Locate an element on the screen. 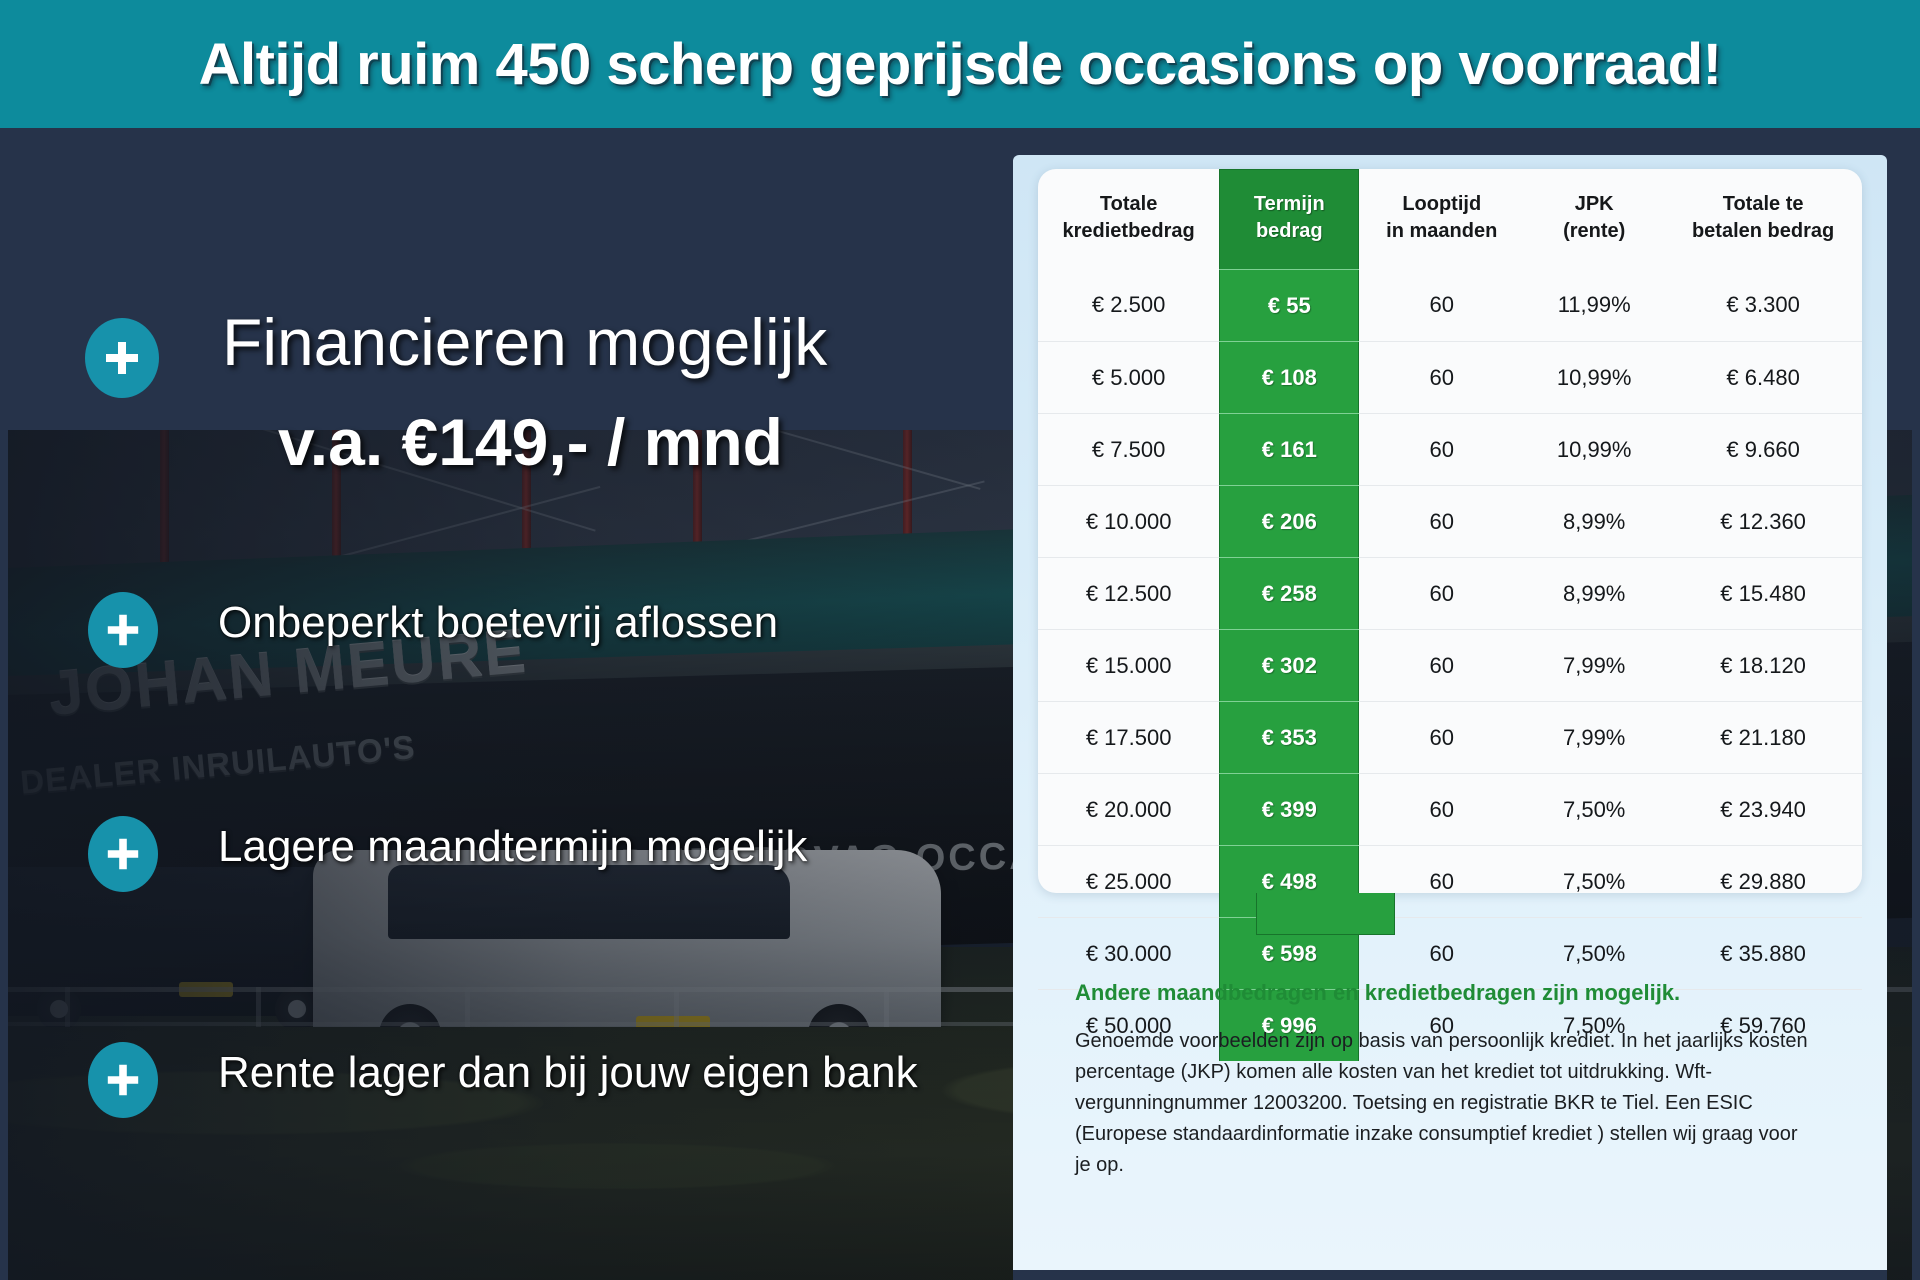  table-cell: € 12.500 is located at coordinates (1129, 593).